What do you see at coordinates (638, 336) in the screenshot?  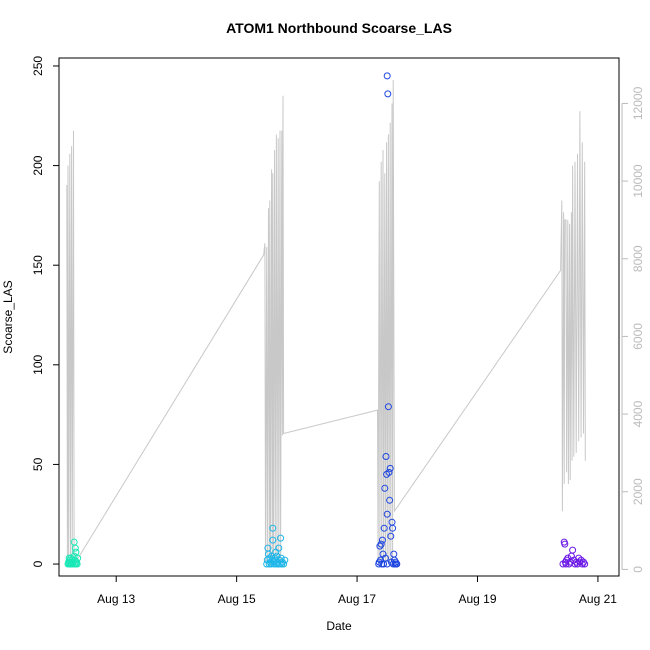 I see `secondary-y-tick-label: 6000` at bounding box center [638, 336].